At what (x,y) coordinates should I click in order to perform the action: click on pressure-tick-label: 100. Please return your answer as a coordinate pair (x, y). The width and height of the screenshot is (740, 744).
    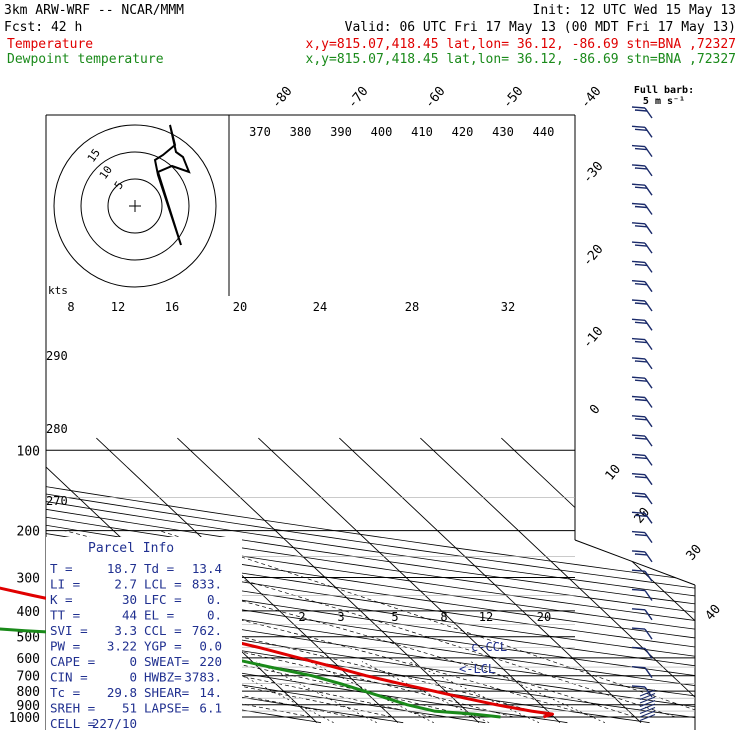
    Looking at the image, I should click on (28, 451).